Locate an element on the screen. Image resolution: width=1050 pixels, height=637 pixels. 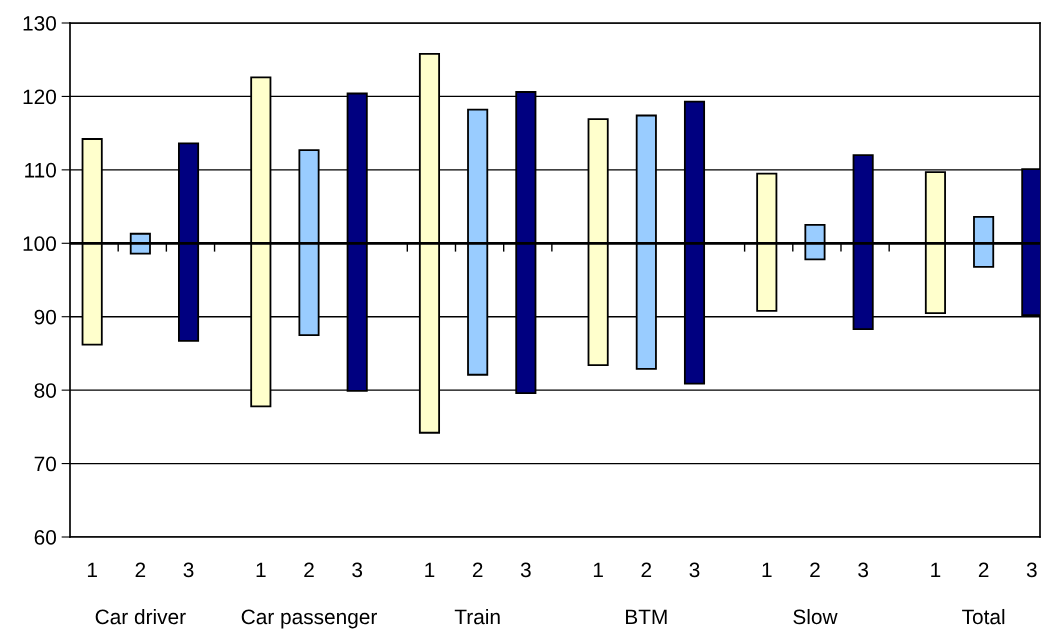
y-tick-label: 110 is located at coordinates (40, 170).